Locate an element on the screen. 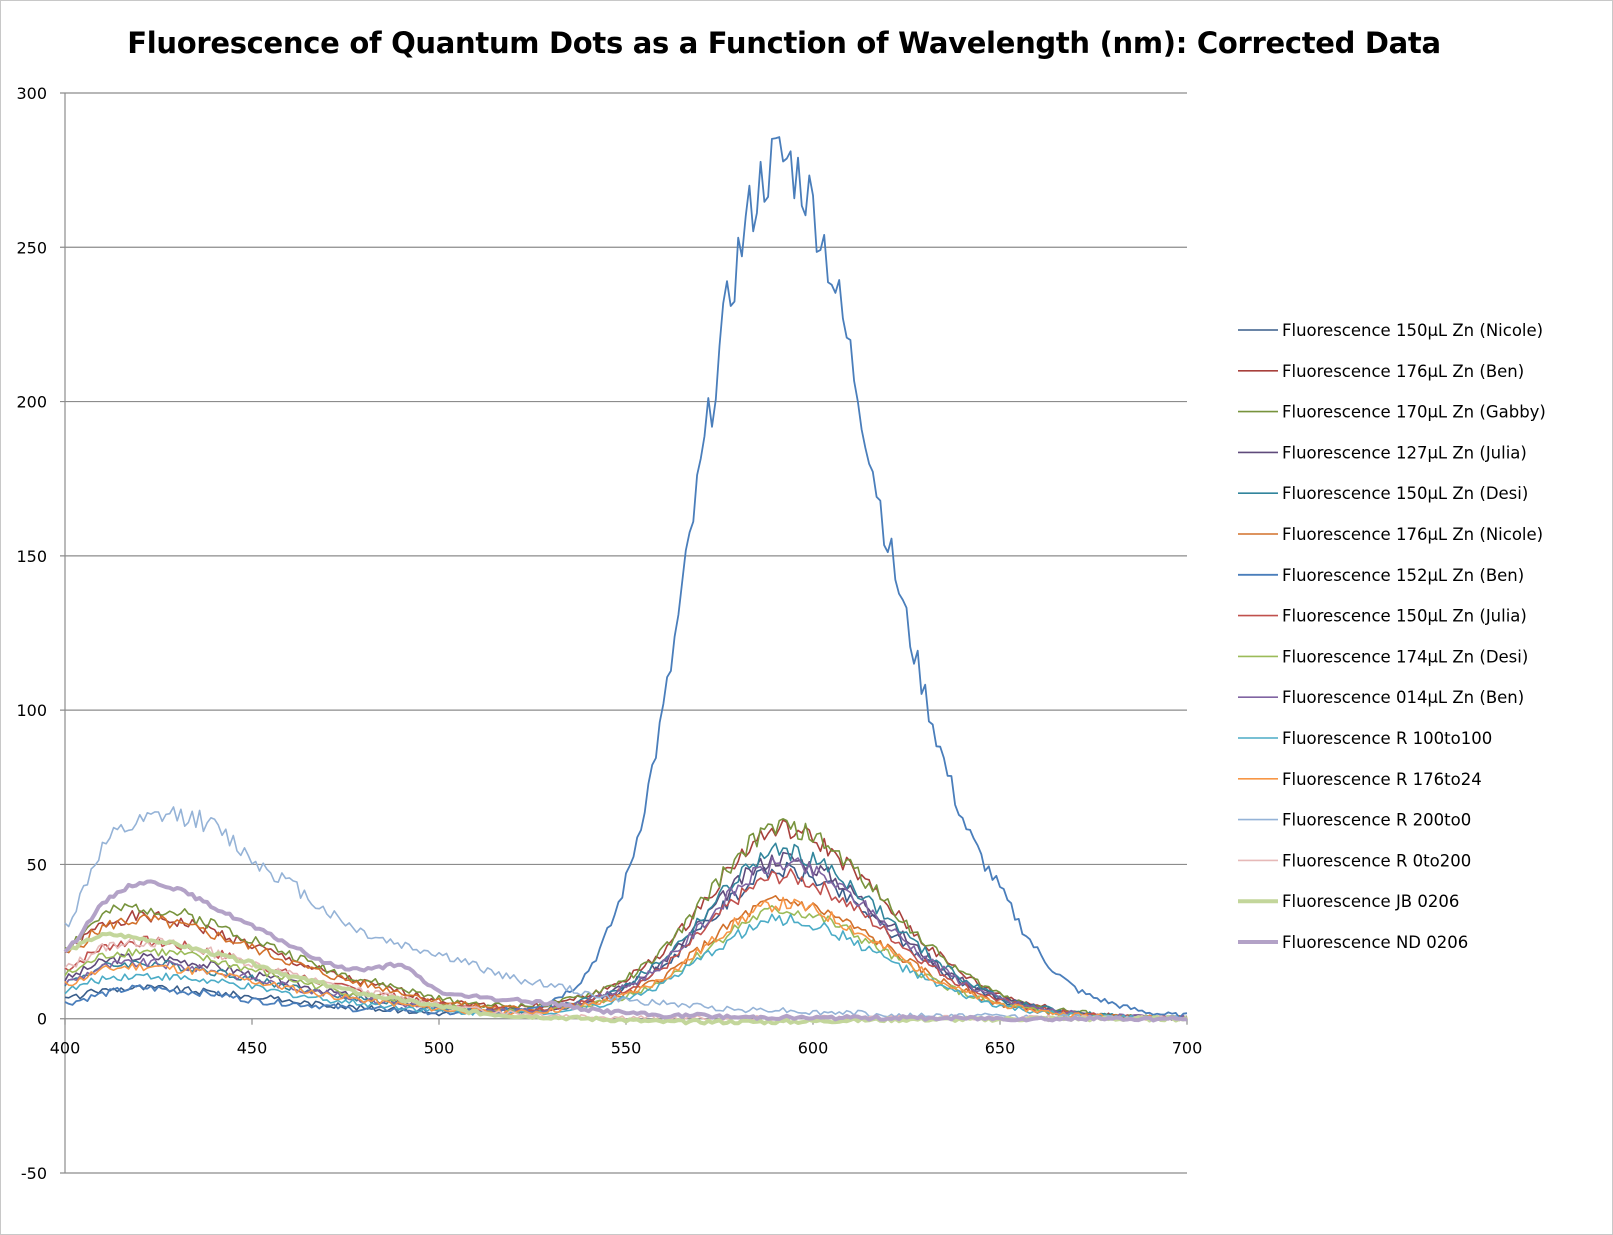 The width and height of the screenshot is (1613, 1235). legend-item: Fluorescence R 200to0 is located at coordinates (1354, 820).